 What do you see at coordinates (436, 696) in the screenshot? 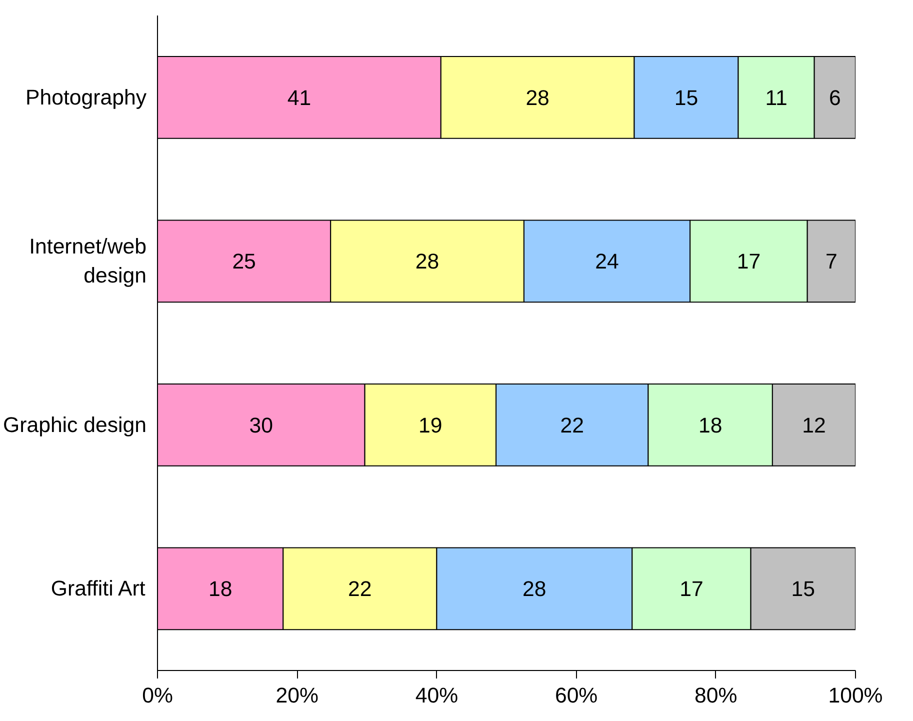
I see `x-tick-label: 40%` at bounding box center [436, 696].